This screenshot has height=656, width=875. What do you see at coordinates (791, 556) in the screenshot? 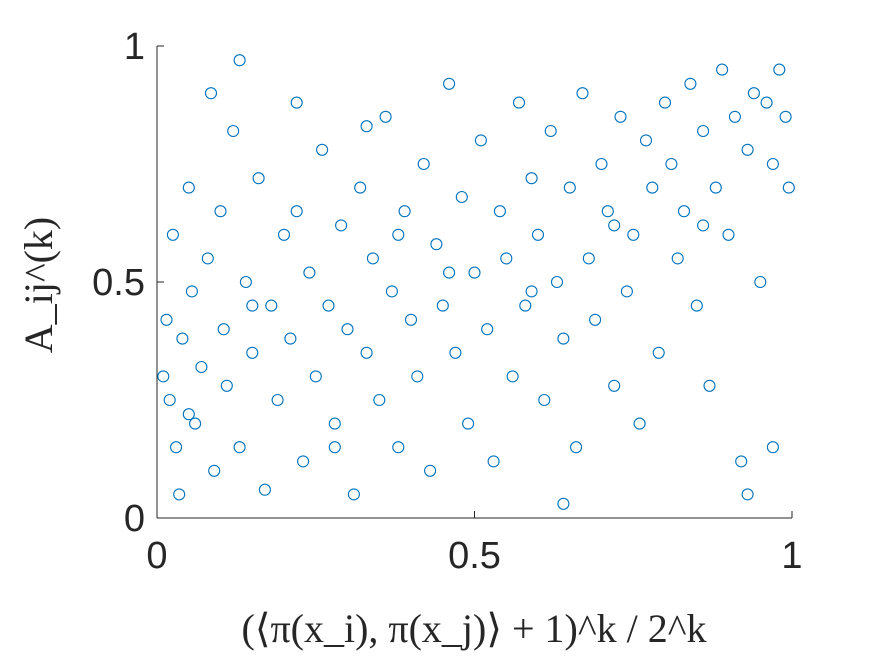
I see `x-tick-label: 1` at bounding box center [791, 556].